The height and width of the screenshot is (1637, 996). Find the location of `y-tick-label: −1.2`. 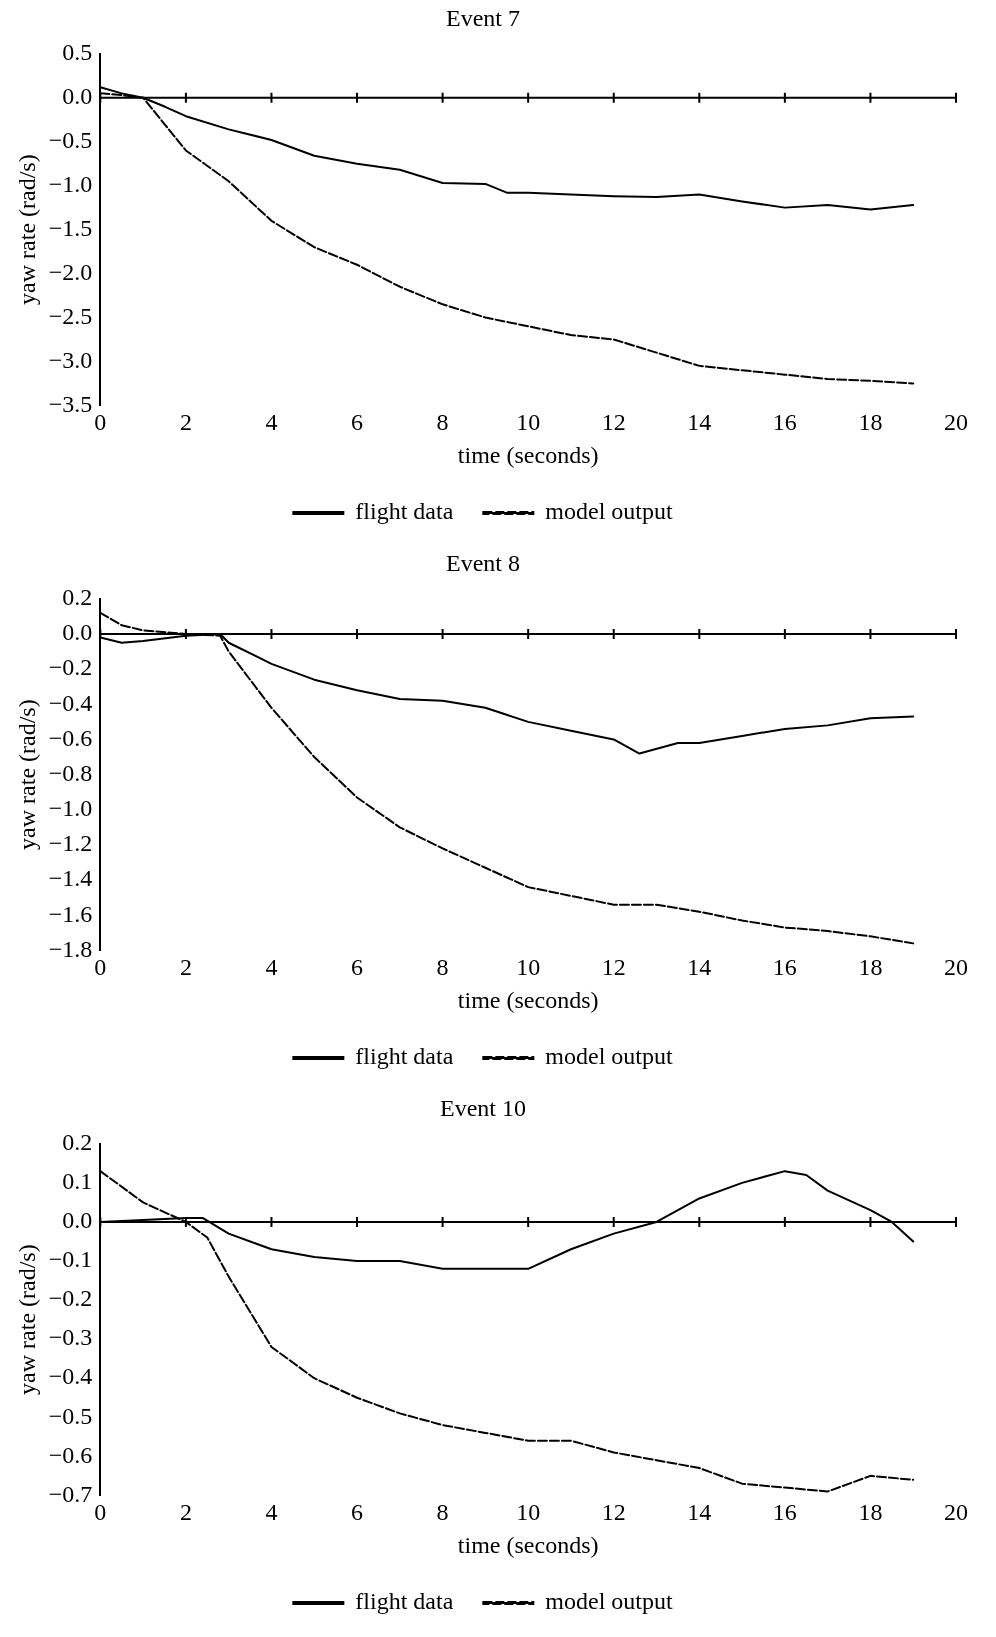

y-tick-label: −1.2 is located at coordinates (70, 843).